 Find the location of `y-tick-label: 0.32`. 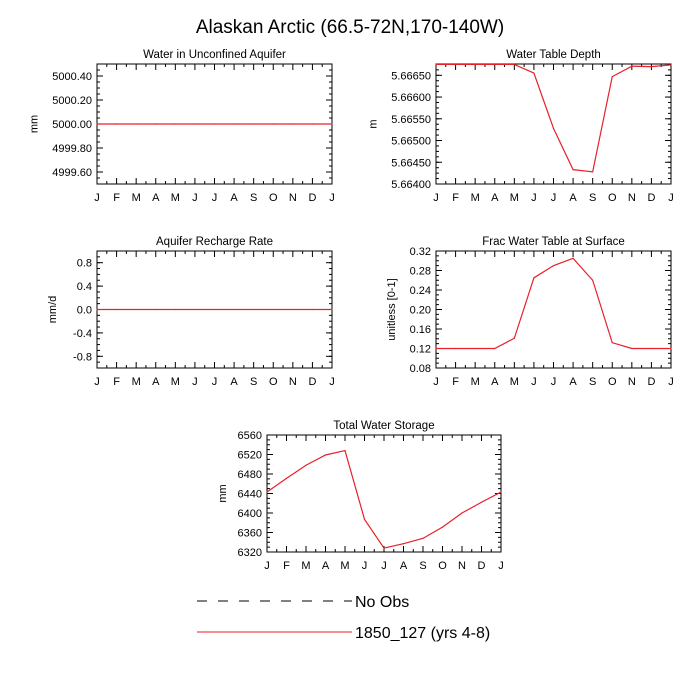

y-tick-label: 0.32 is located at coordinates (420, 252).